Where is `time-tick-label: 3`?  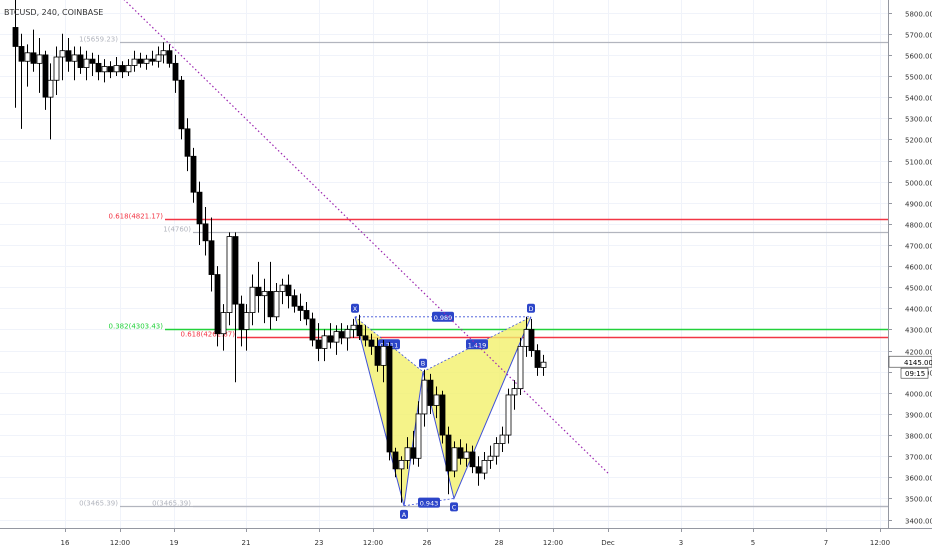
time-tick-label: 3 is located at coordinates (681, 543).